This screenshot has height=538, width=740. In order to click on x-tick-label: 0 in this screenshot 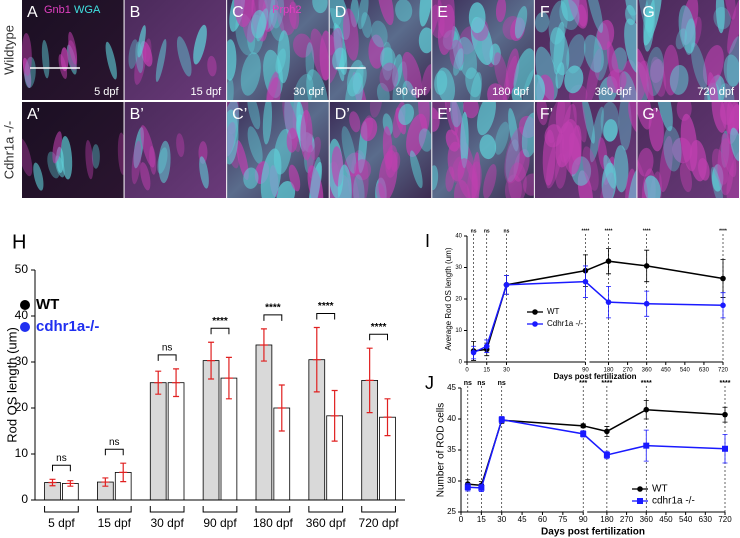, I will do `click(467, 371)`.